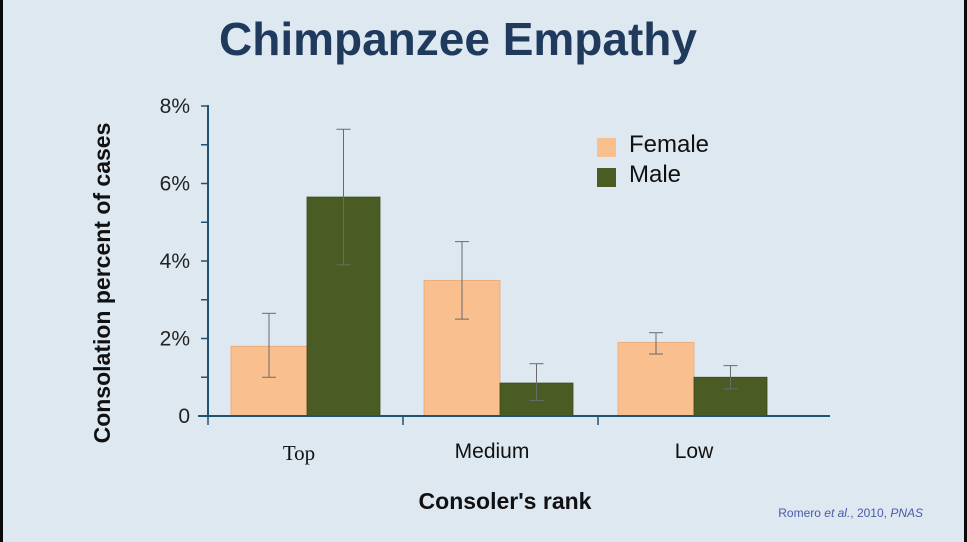  I want to click on error-bar-female-medium, so click(462, 280).